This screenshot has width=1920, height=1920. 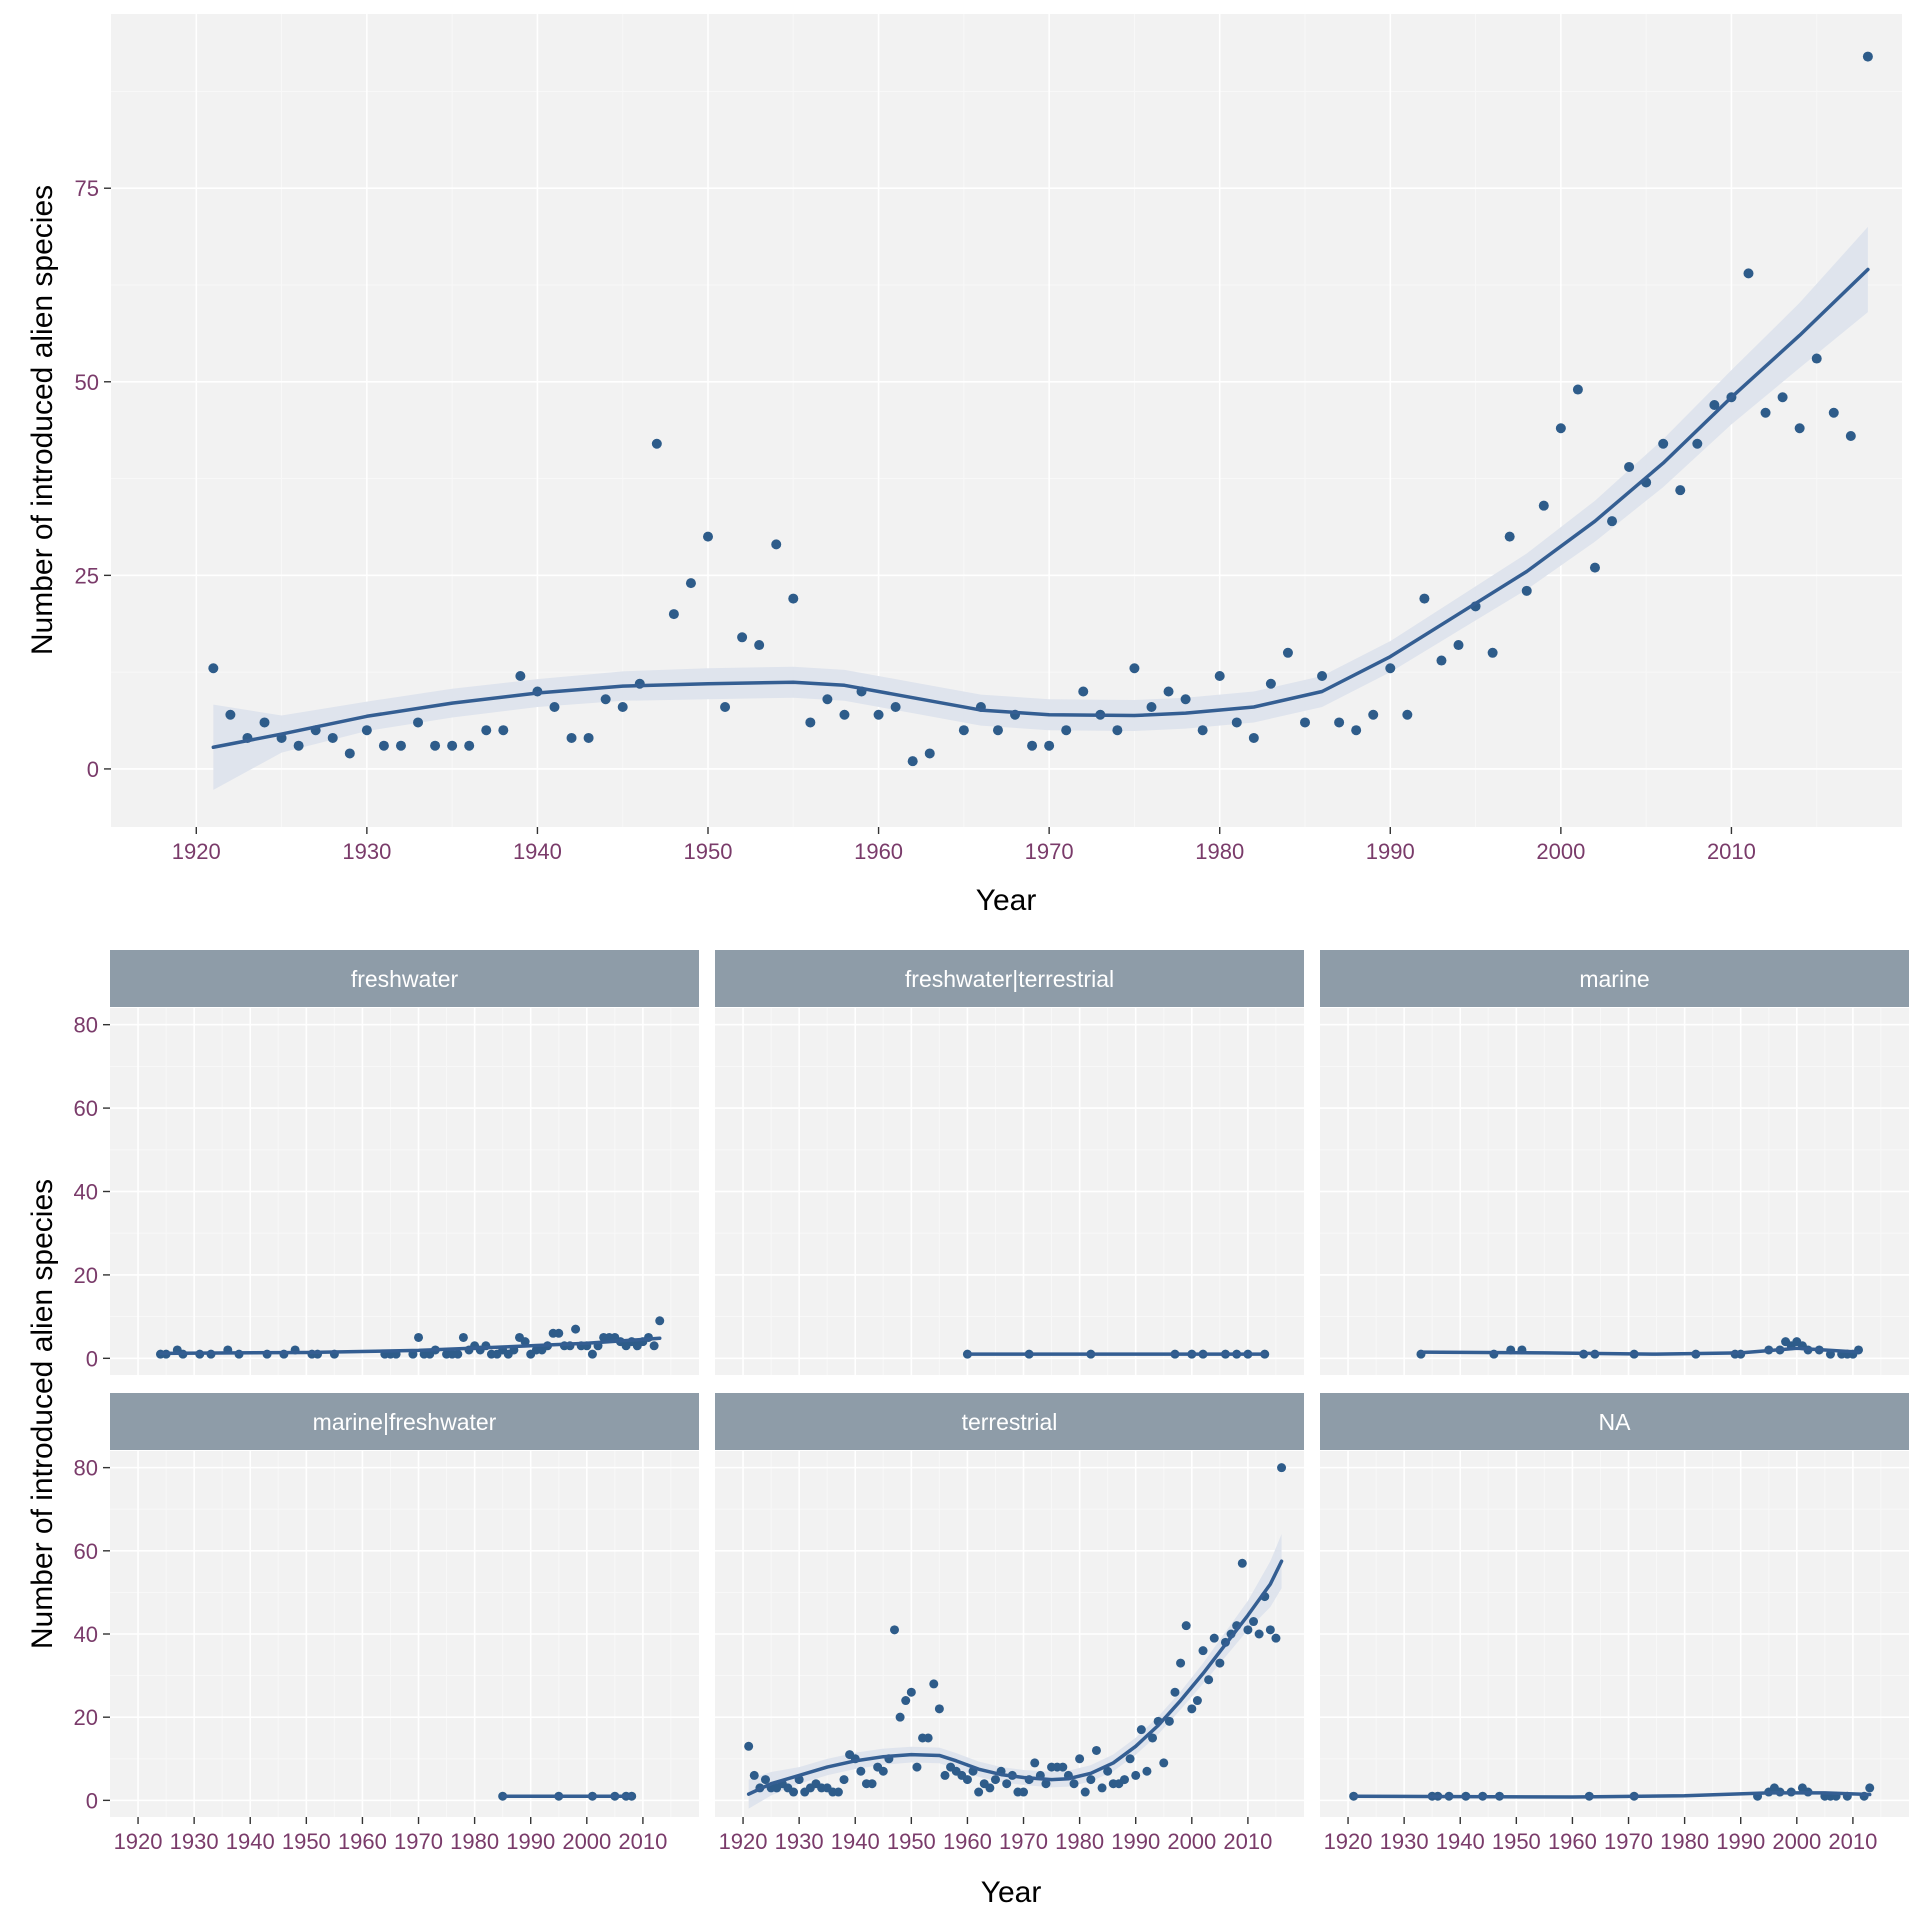 I want to click on facet-strip-label: NA, so click(x=1615, y=1422).